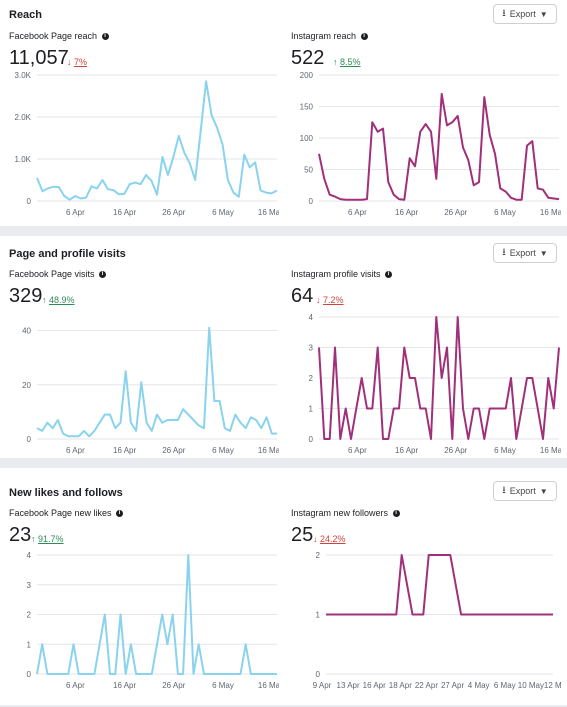  I want to click on y-tick-label: 1.0K, so click(23, 159).